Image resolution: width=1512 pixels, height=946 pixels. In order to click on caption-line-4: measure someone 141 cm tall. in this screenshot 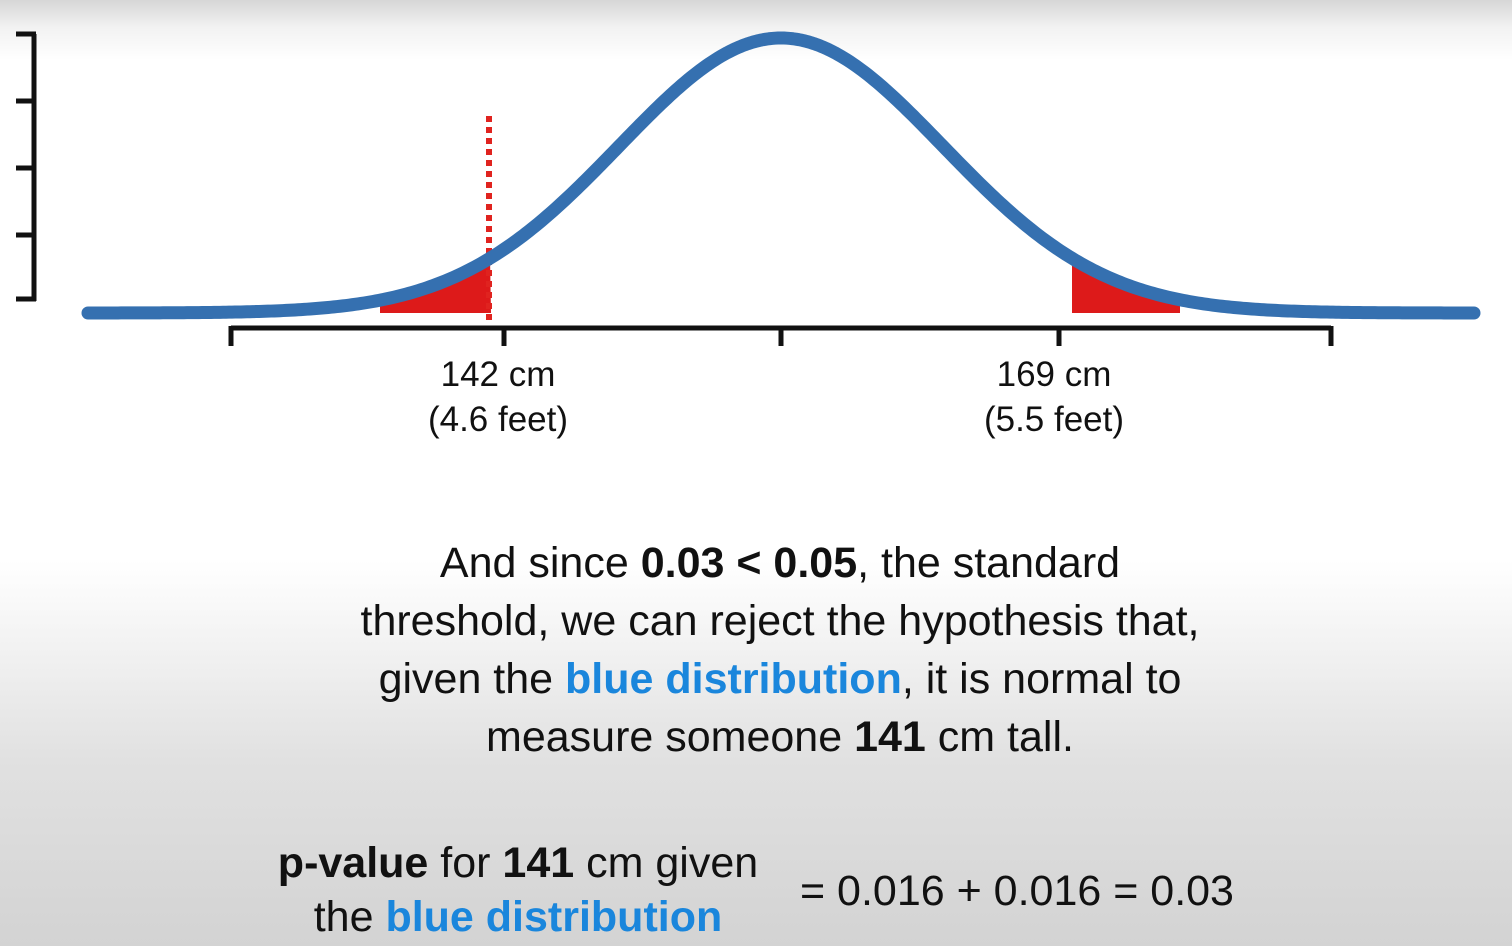, I will do `click(780, 737)`.